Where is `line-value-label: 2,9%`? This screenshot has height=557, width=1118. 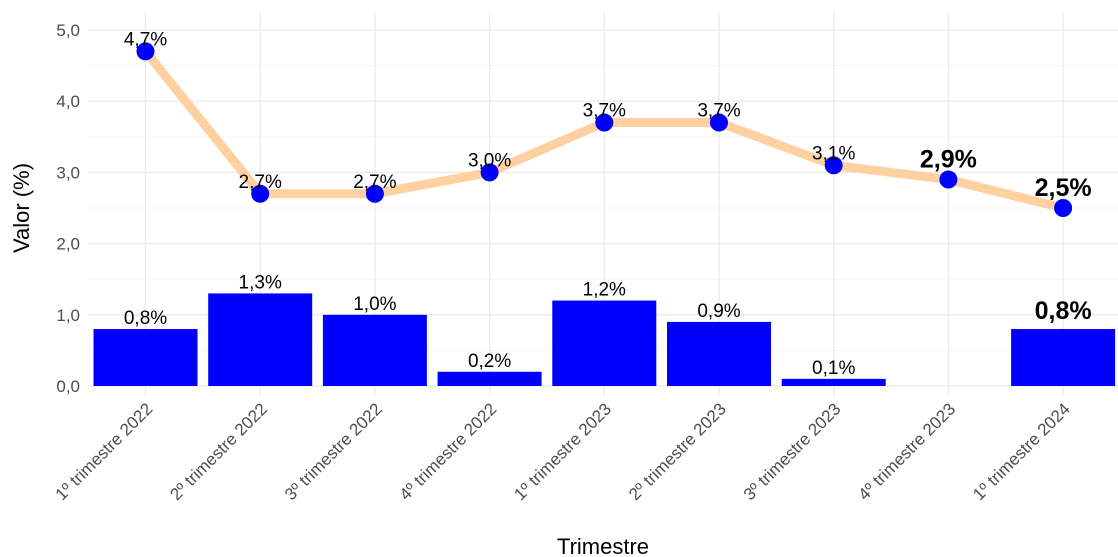
line-value-label: 2,9% is located at coordinates (948, 160).